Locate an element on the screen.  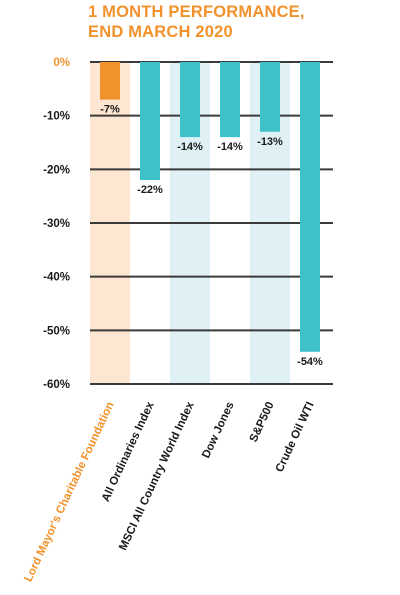
category-label: Crude Oil WTI is located at coordinates (295, 437).